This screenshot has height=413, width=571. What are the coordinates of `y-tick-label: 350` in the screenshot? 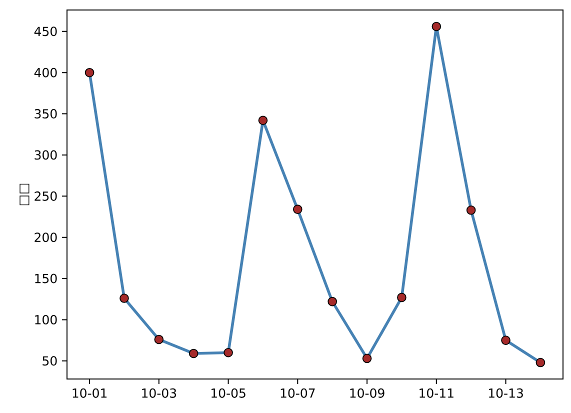 It's located at (45, 114).